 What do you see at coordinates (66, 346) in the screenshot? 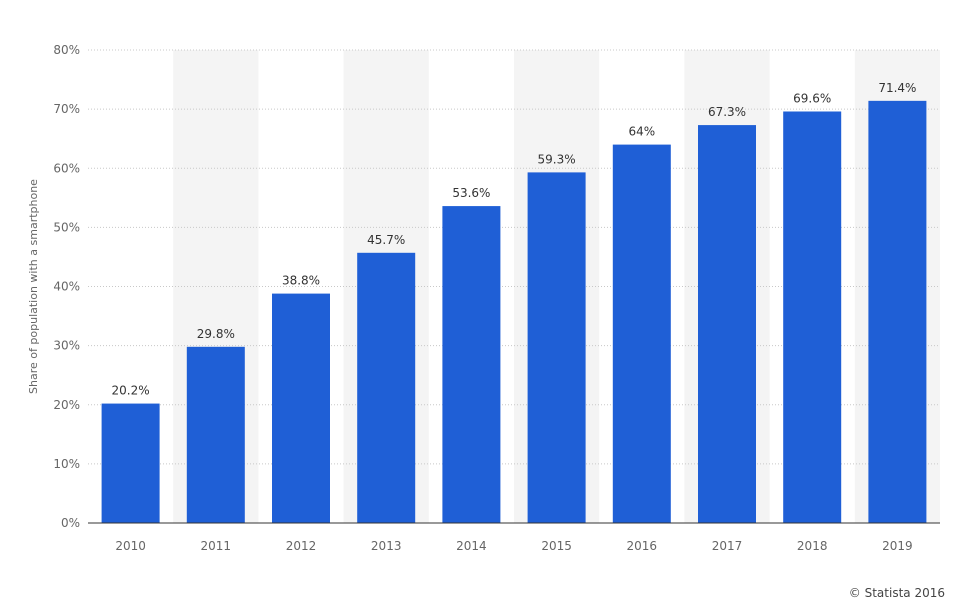
I see `y-tick-label: 30%` at bounding box center [66, 346].